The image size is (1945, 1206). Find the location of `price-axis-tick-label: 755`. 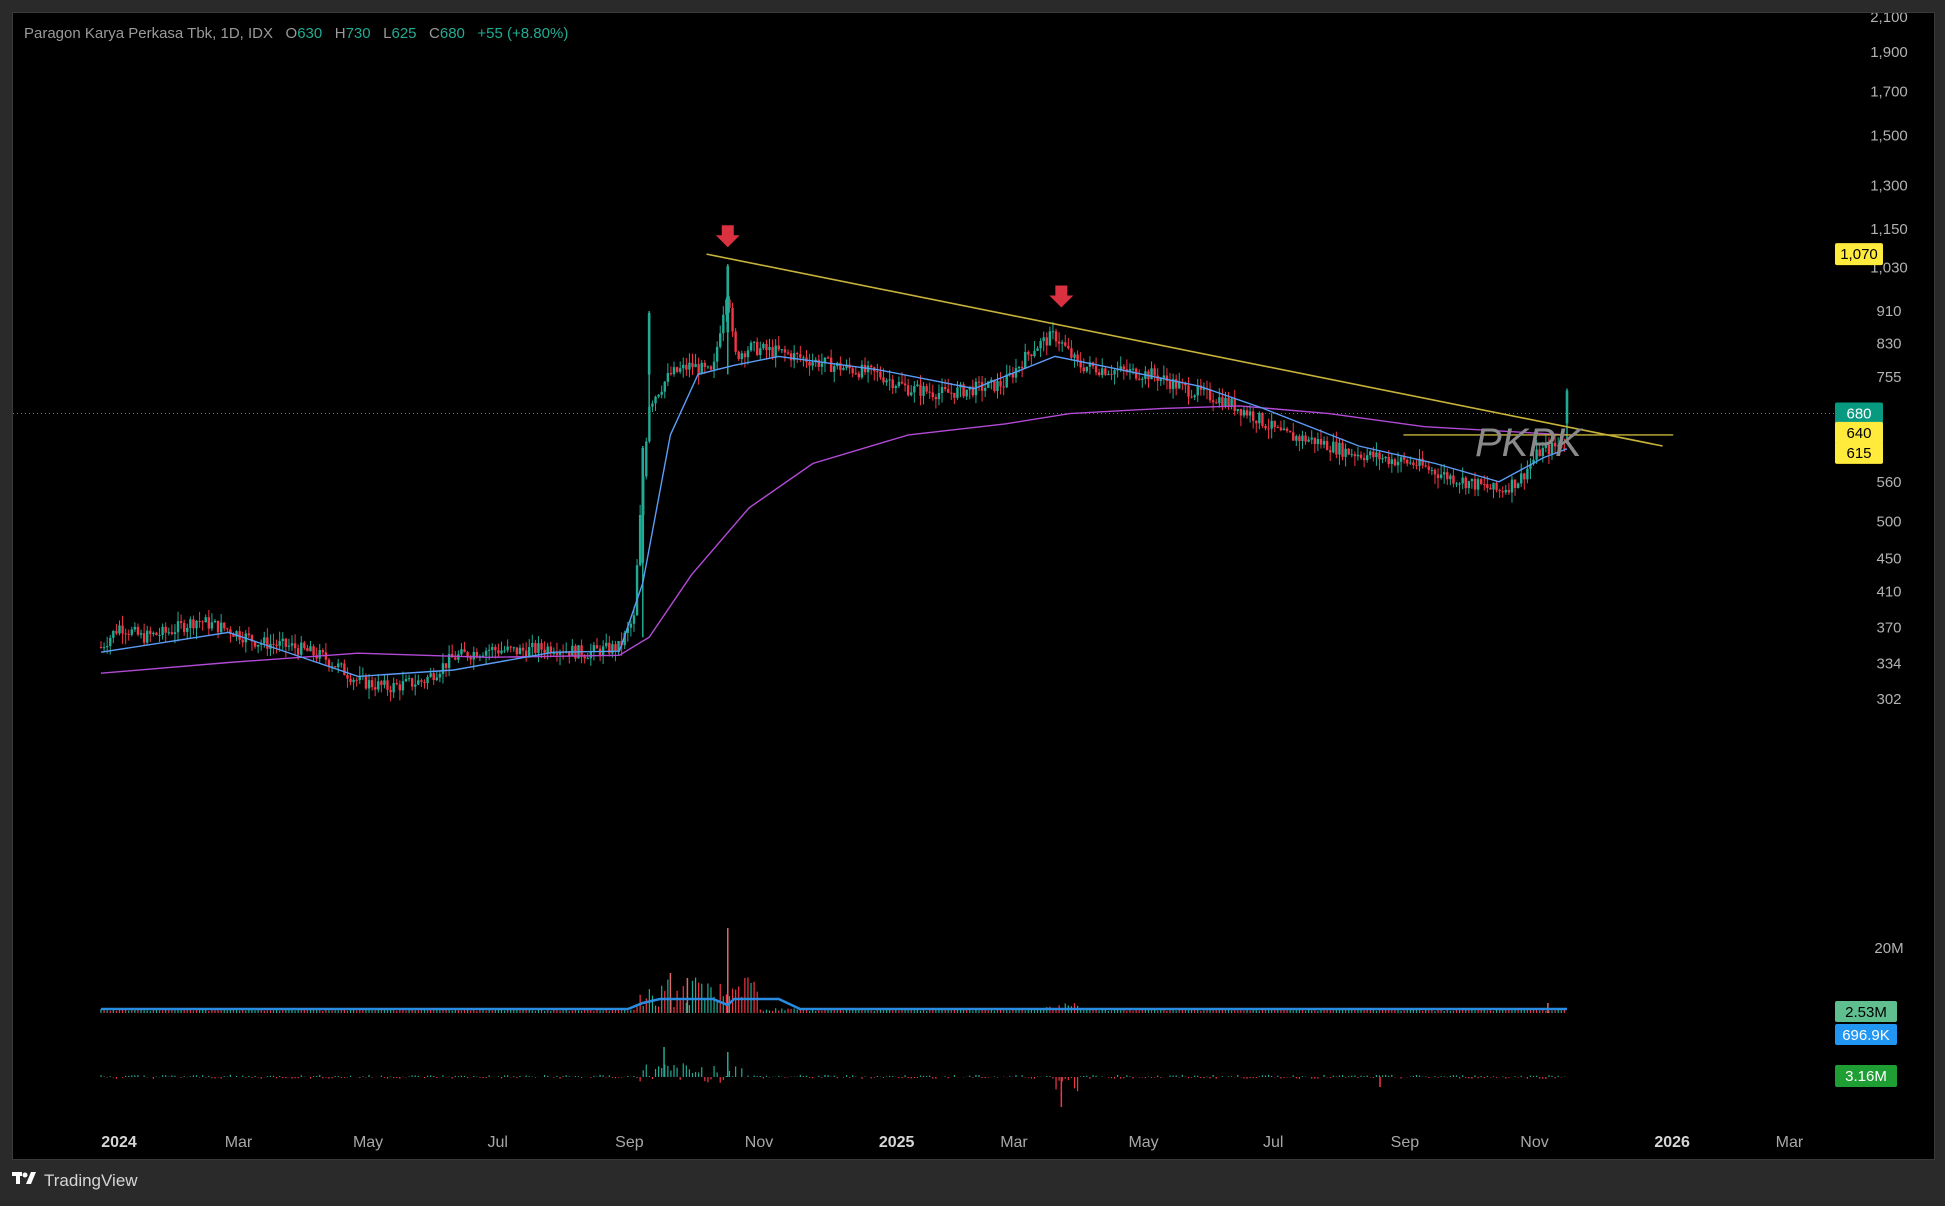

price-axis-tick-label: 755 is located at coordinates (1888, 377).